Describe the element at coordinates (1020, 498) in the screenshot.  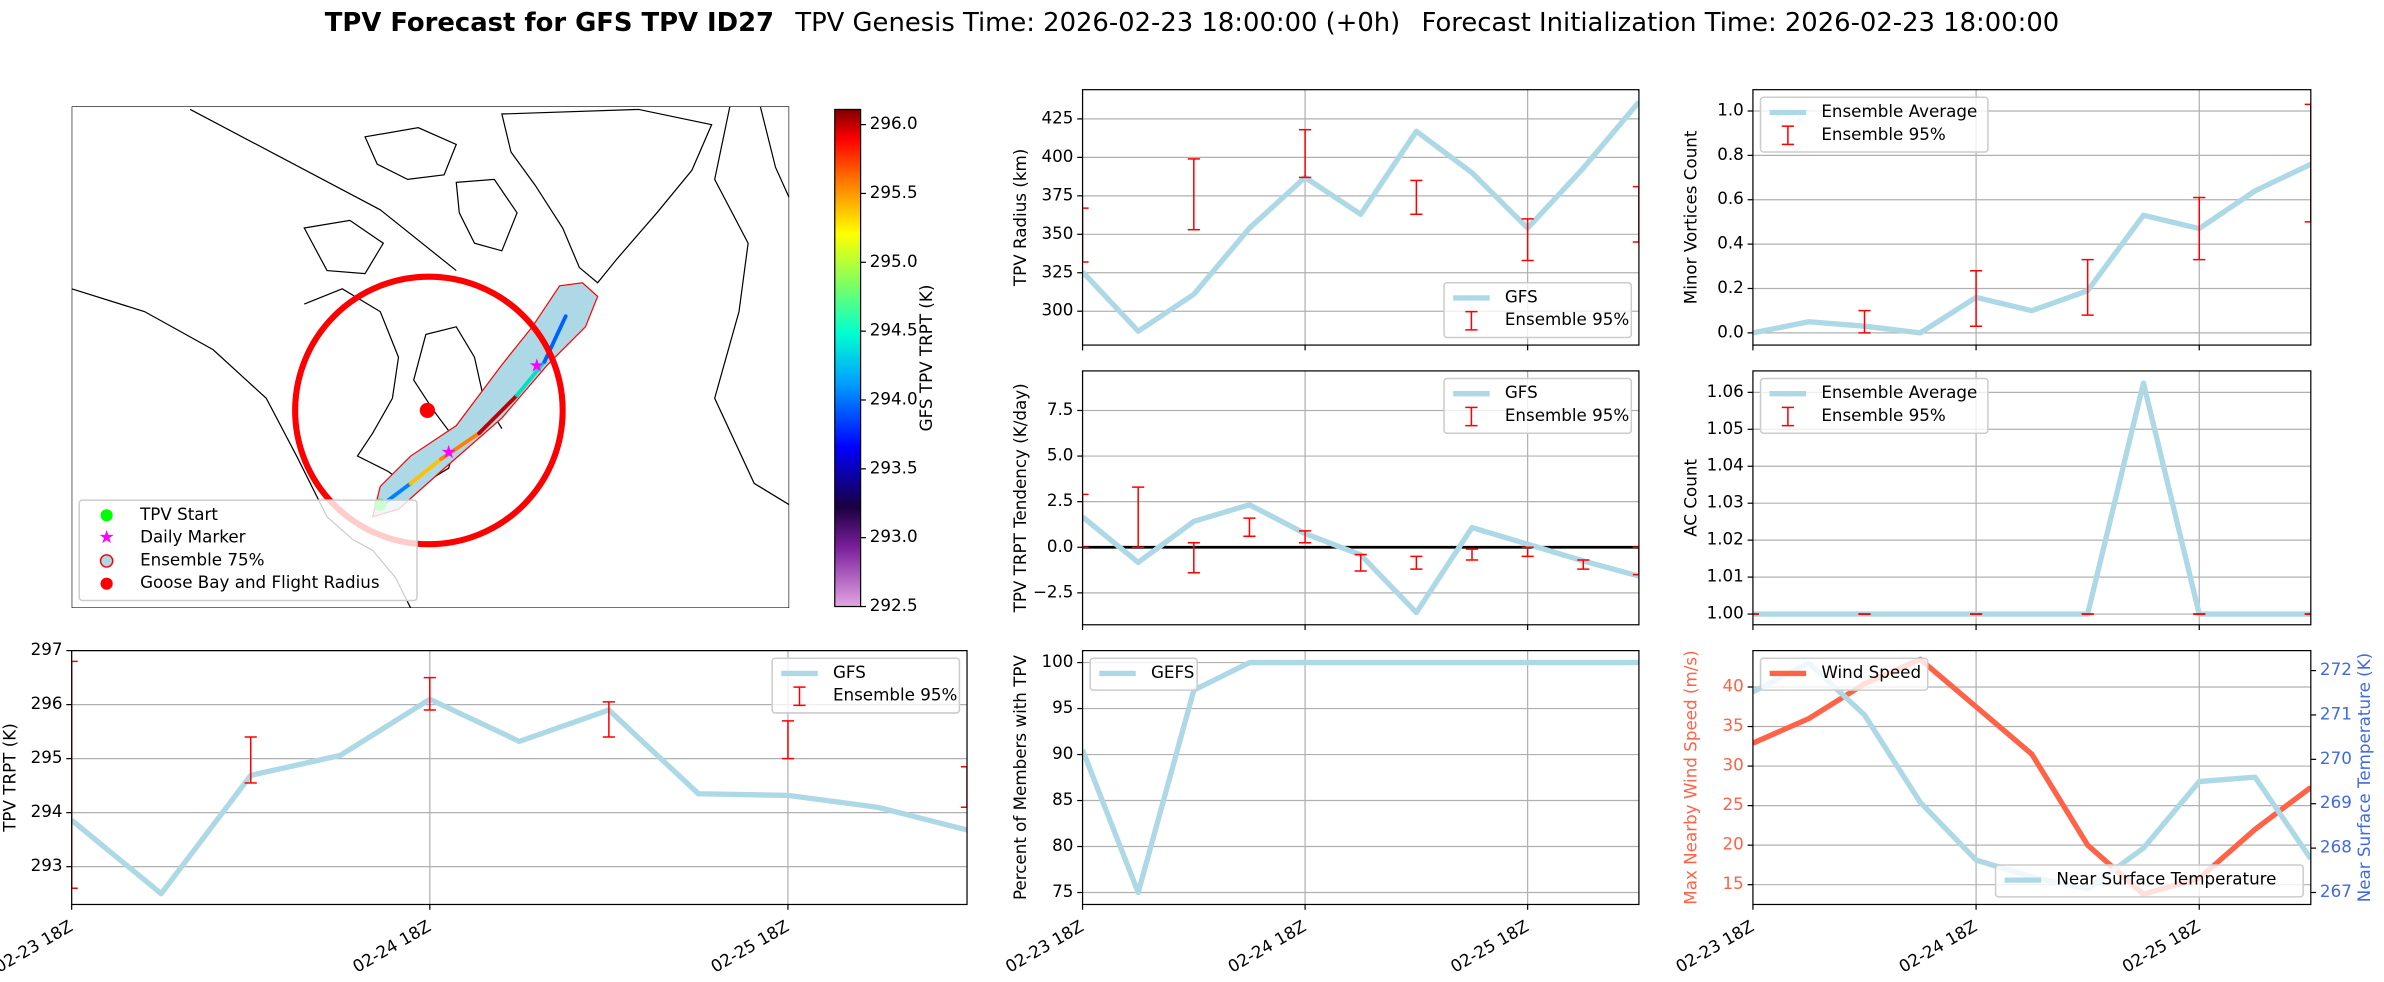
I see `y-axis-label: TPV TRPT Tendency (K/day)` at that location.